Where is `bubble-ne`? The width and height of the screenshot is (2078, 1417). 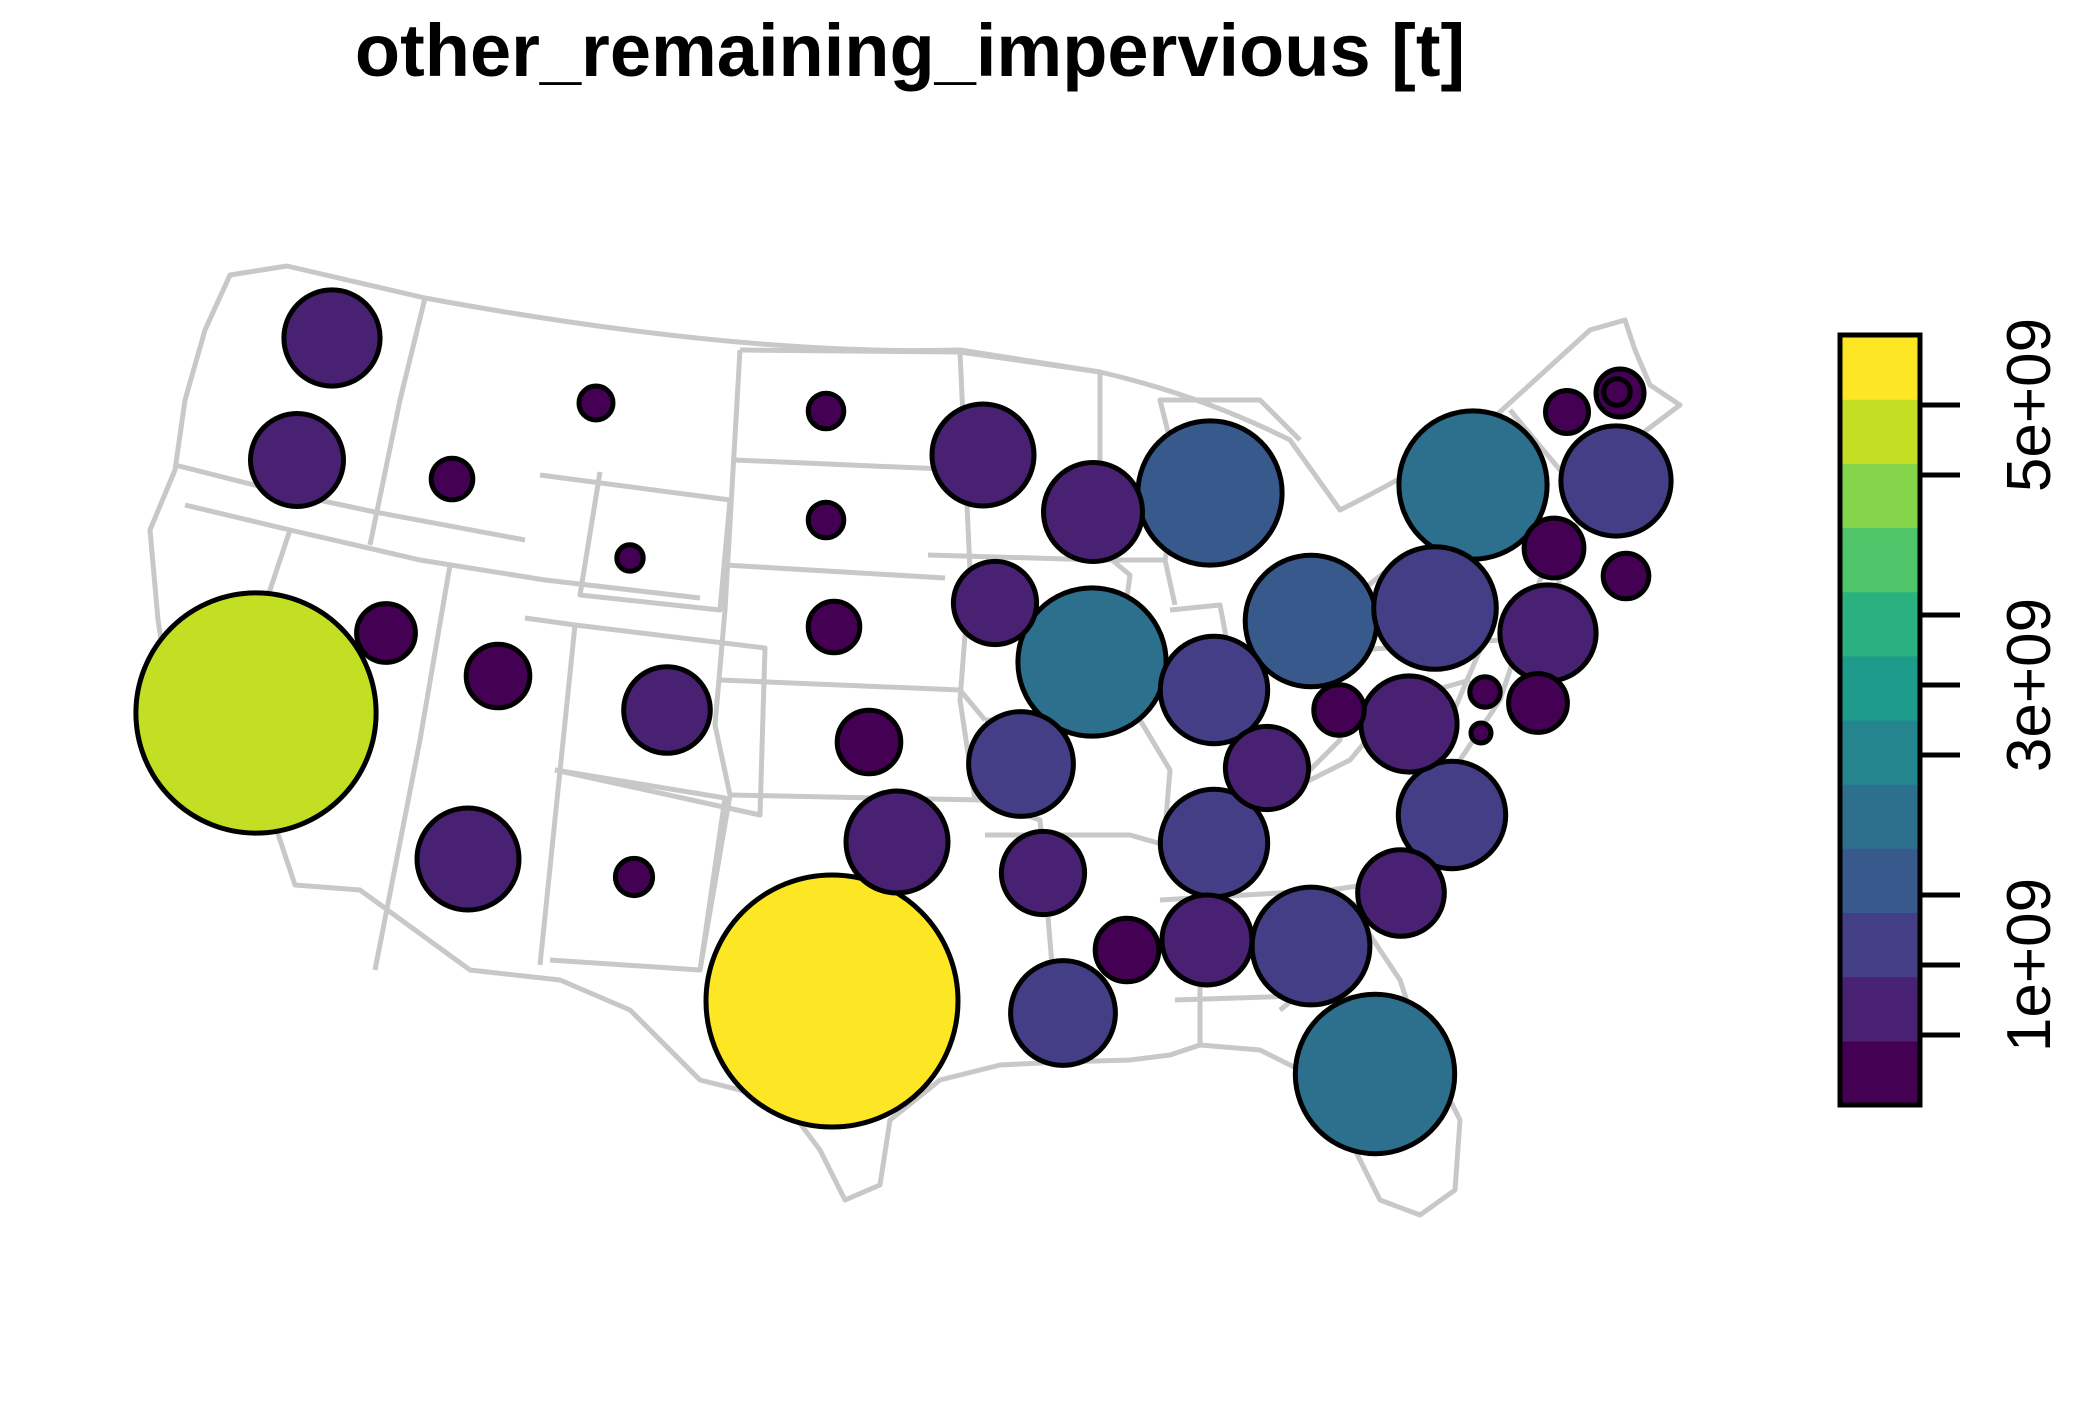 bubble-ne is located at coordinates (834, 627).